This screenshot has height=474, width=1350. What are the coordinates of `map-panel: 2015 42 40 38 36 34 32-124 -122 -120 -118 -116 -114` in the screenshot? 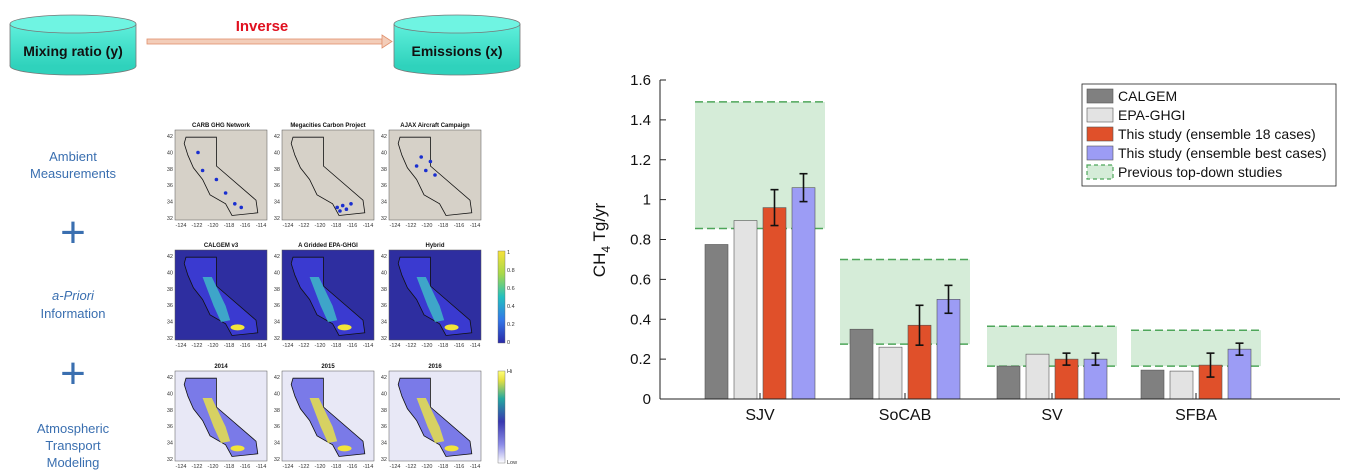 It's located at (324, 417).